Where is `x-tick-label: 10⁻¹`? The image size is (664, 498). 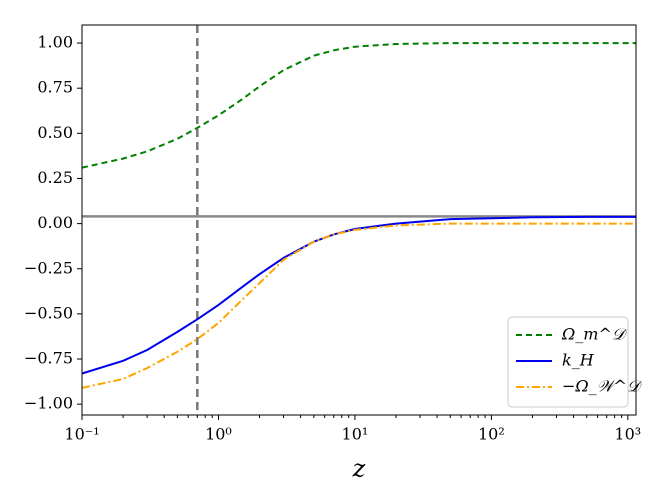 x-tick-label: 10⁻¹ is located at coordinates (81, 434).